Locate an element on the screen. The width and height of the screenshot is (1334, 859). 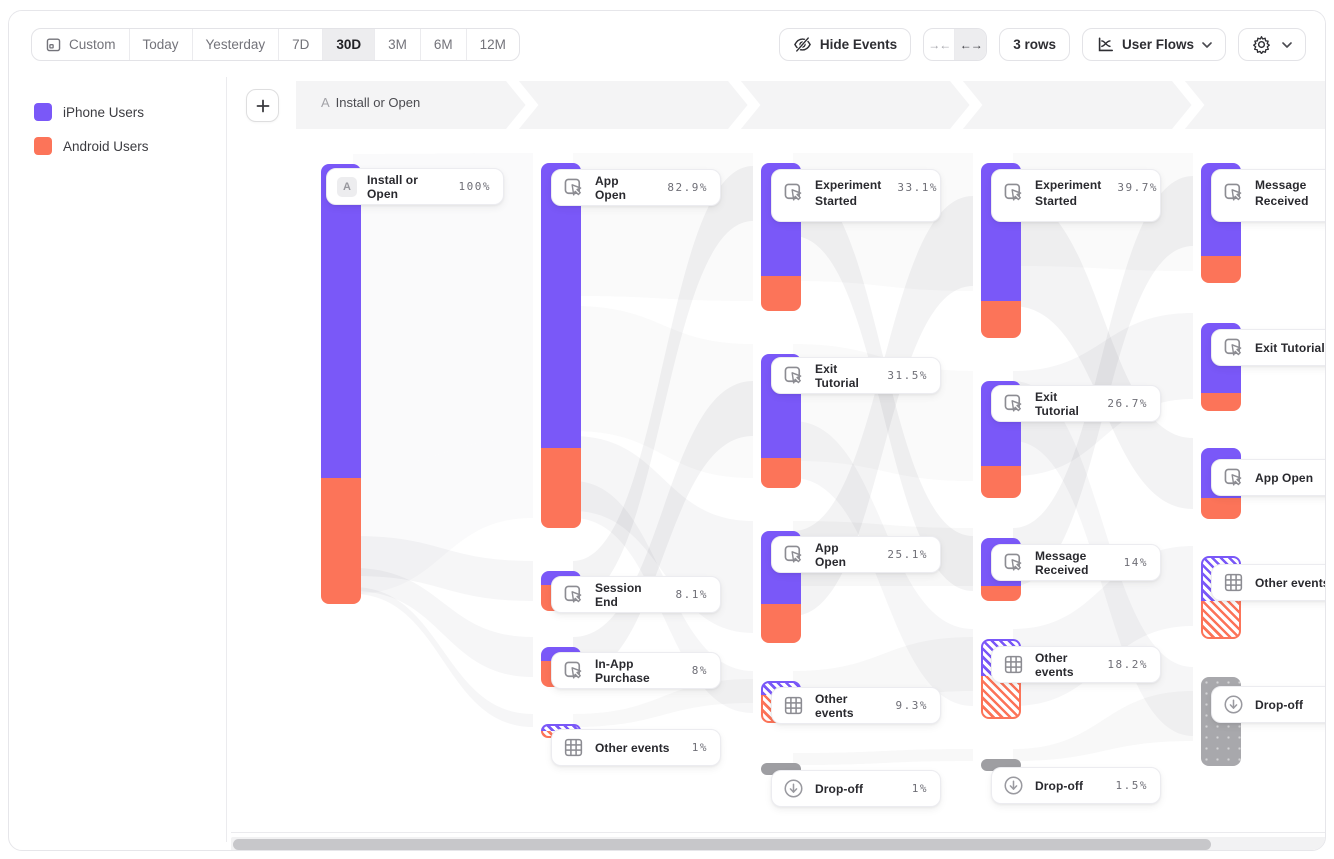
flow-node-experiment-started: Experiment Started 39.7% is located at coordinates (1076, 195).